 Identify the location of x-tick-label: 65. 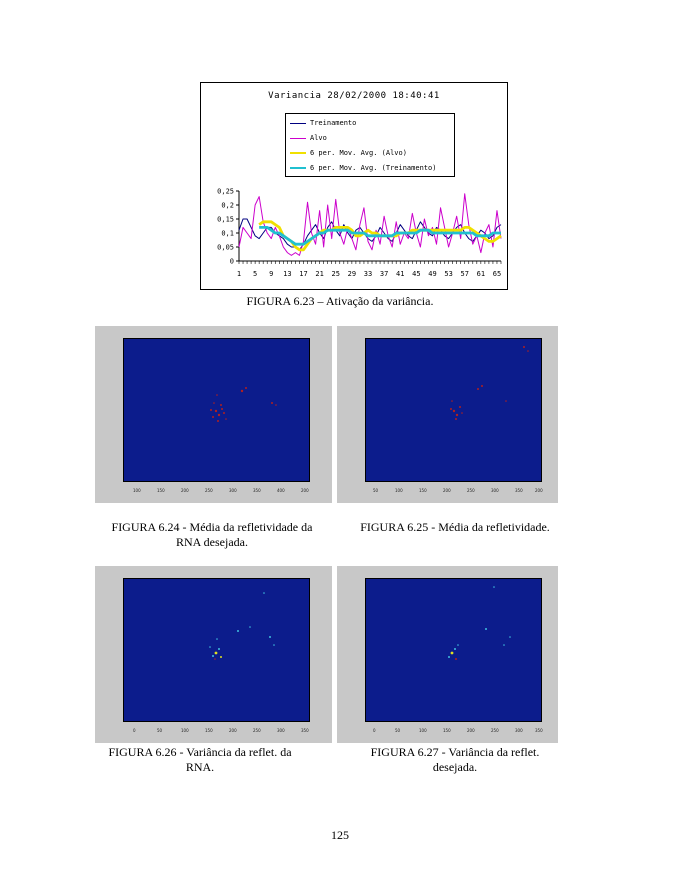
(497, 274).